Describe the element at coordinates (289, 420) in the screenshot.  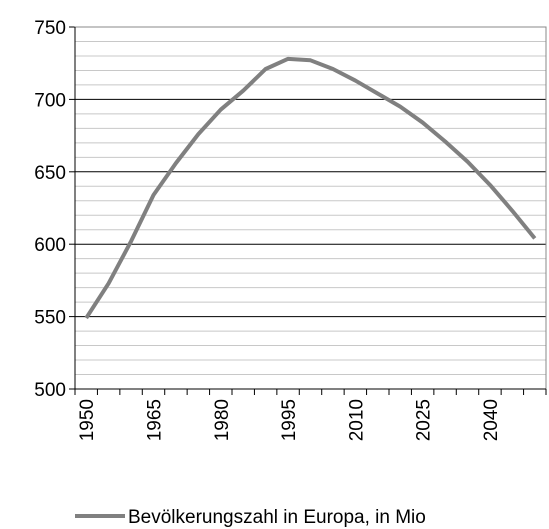
I see `x-tick-label: 1995` at that location.